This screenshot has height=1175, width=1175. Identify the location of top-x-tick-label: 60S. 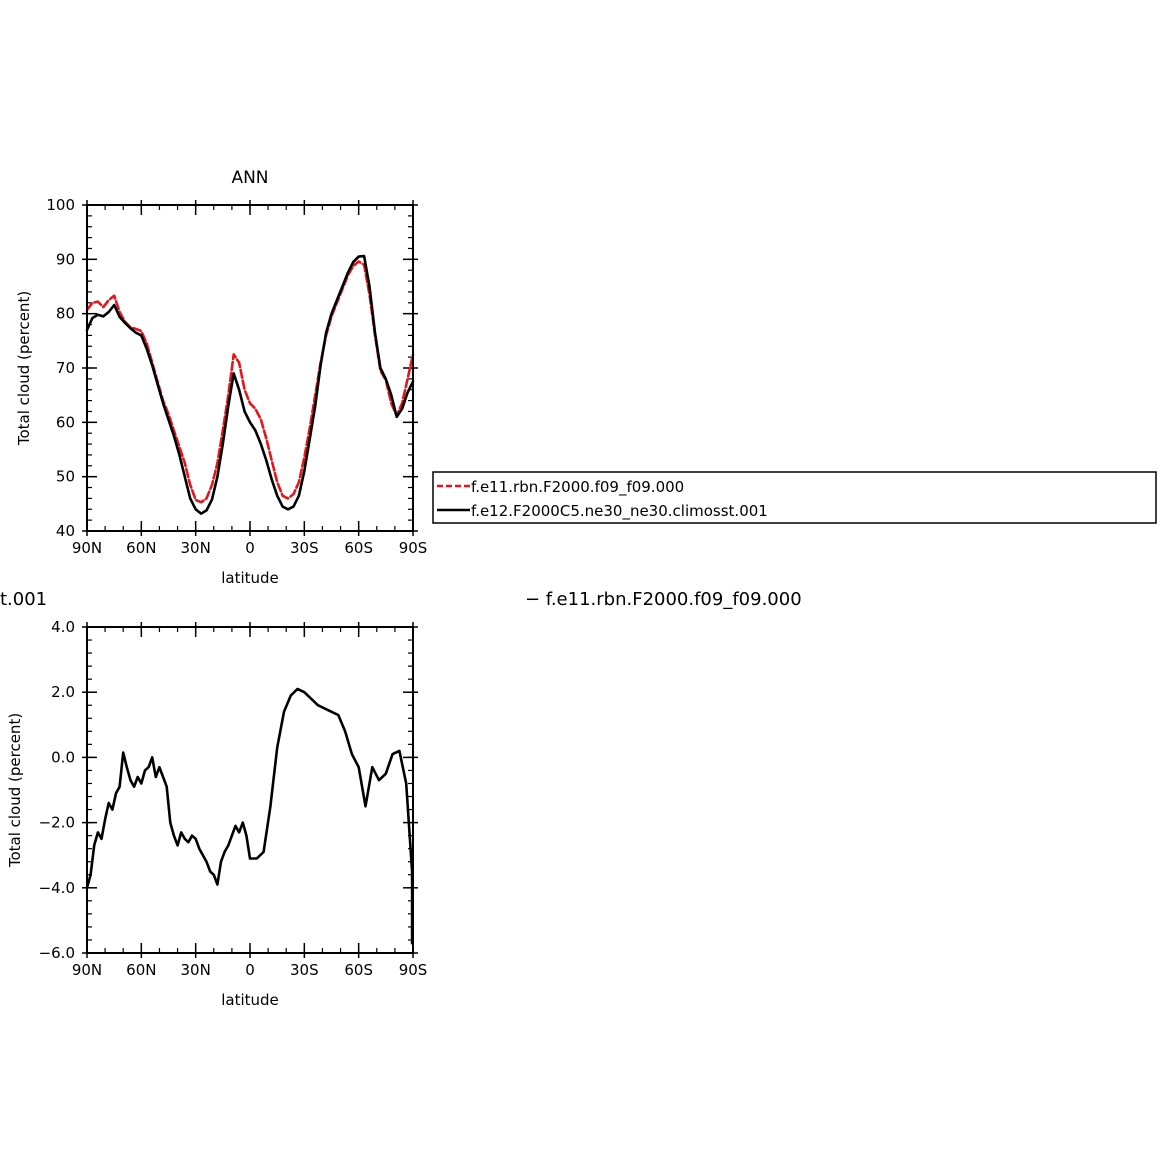
(358, 548).